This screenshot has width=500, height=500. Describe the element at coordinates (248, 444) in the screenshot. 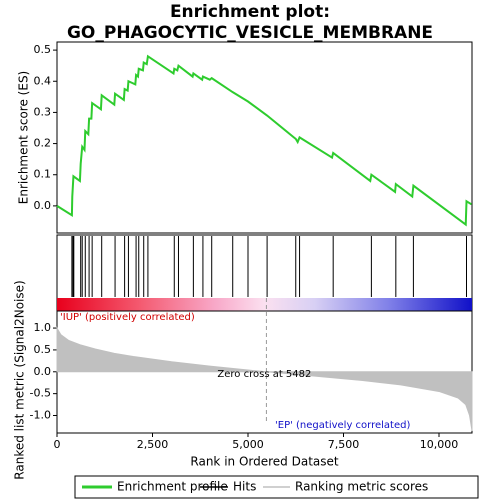

I see `x-tick-label: 5,000` at that location.